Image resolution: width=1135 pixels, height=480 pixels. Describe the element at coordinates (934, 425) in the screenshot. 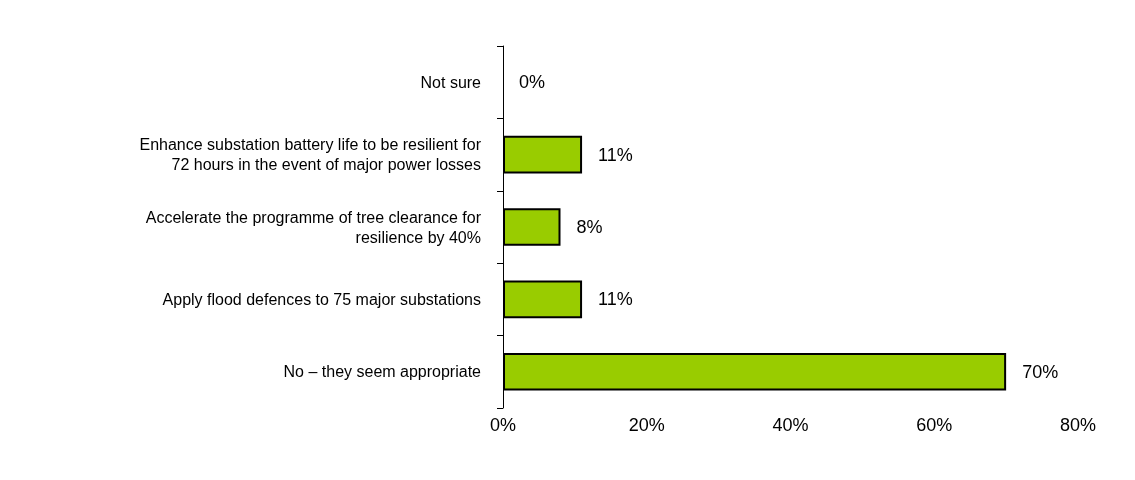

I see `x-tick-label: 60%` at that location.